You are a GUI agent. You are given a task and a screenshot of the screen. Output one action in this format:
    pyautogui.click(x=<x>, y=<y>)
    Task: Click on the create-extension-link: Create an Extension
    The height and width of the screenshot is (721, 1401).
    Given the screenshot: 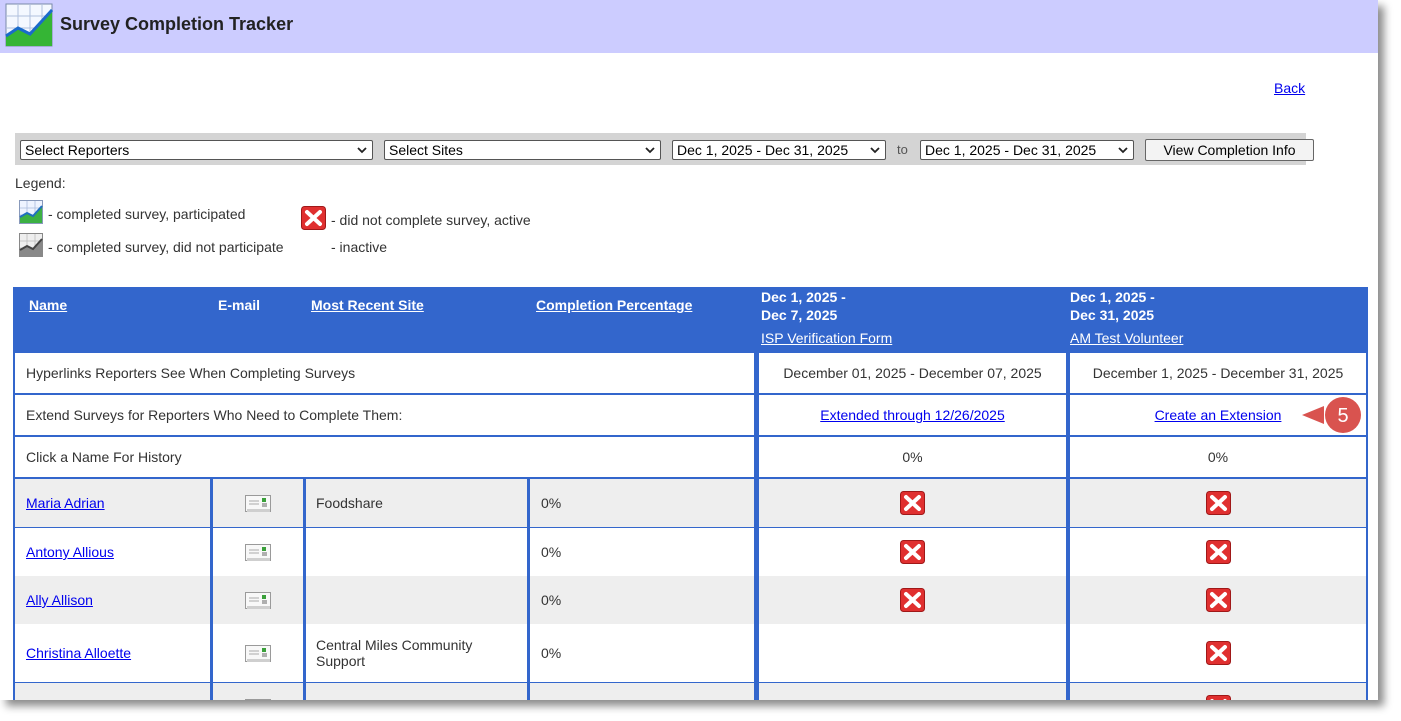 What is the action you would take?
    pyautogui.click(x=1218, y=415)
    